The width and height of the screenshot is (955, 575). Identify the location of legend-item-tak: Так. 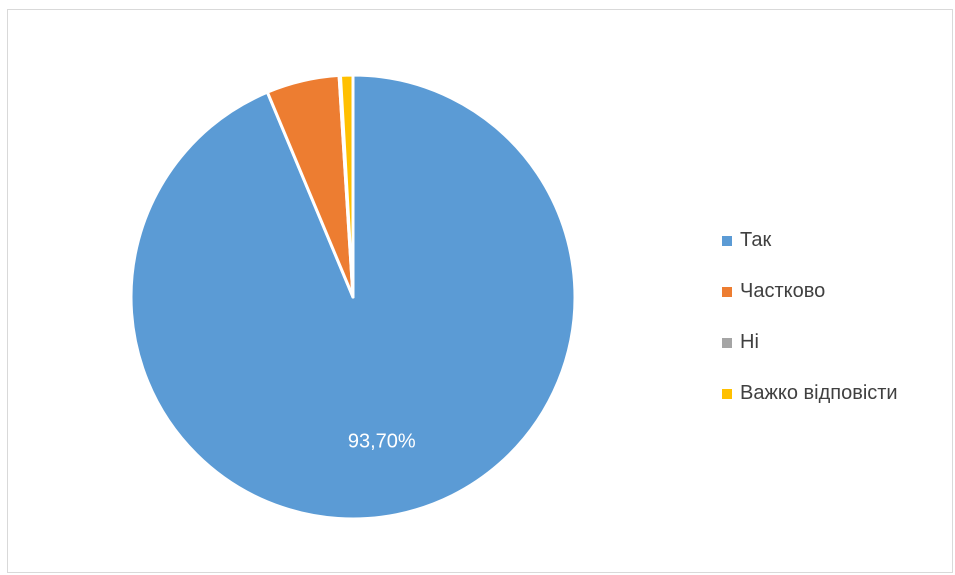
(810, 240).